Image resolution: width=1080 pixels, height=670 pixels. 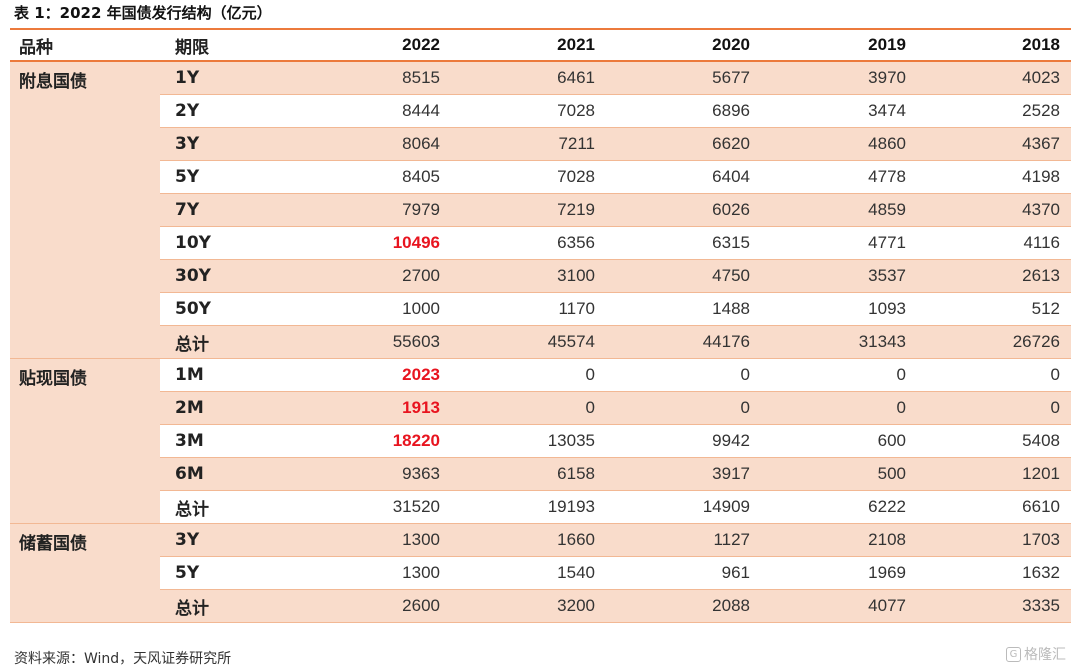 What do you see at coordinates (731, 44) in the screenshot?
I see `header-year: 2020` at bounding box center [731, 44].